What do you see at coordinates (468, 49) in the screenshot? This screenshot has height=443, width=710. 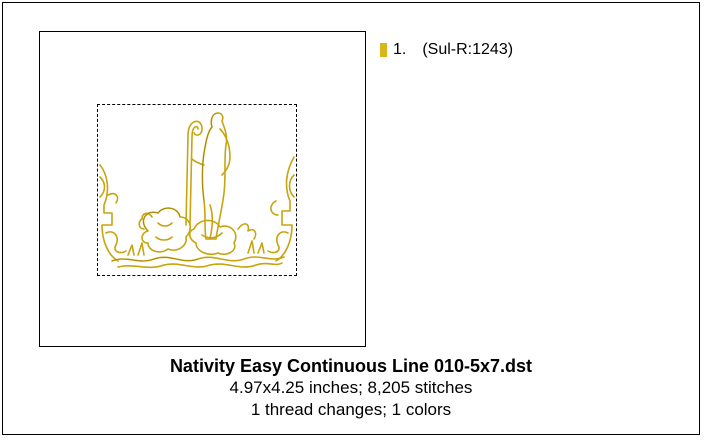 I see `thread-name: (Sul-R:1243)` at bounding box center [468, 49].